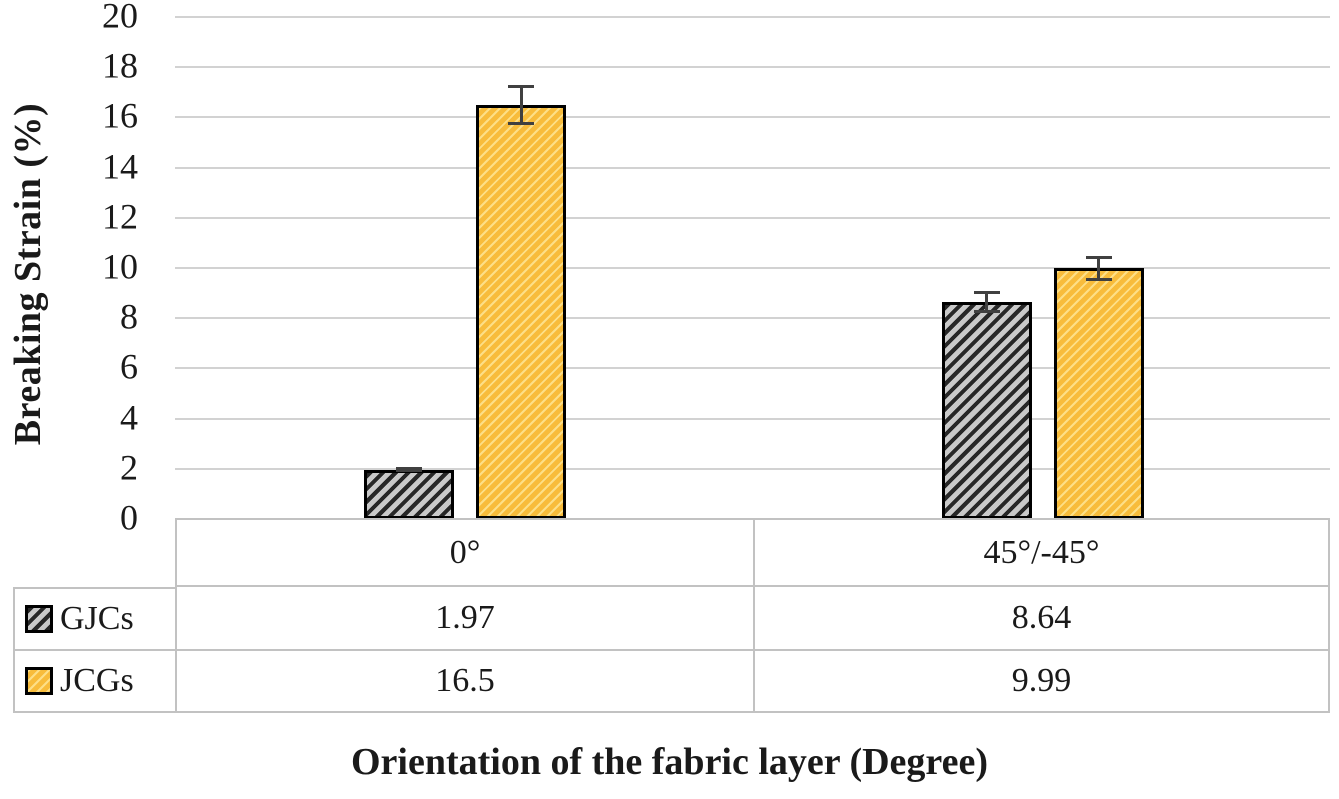  Describe the element at coordinates (465, 682) in the screenshot. I see `table-value-JCGs-0°: 16.5` at that location.